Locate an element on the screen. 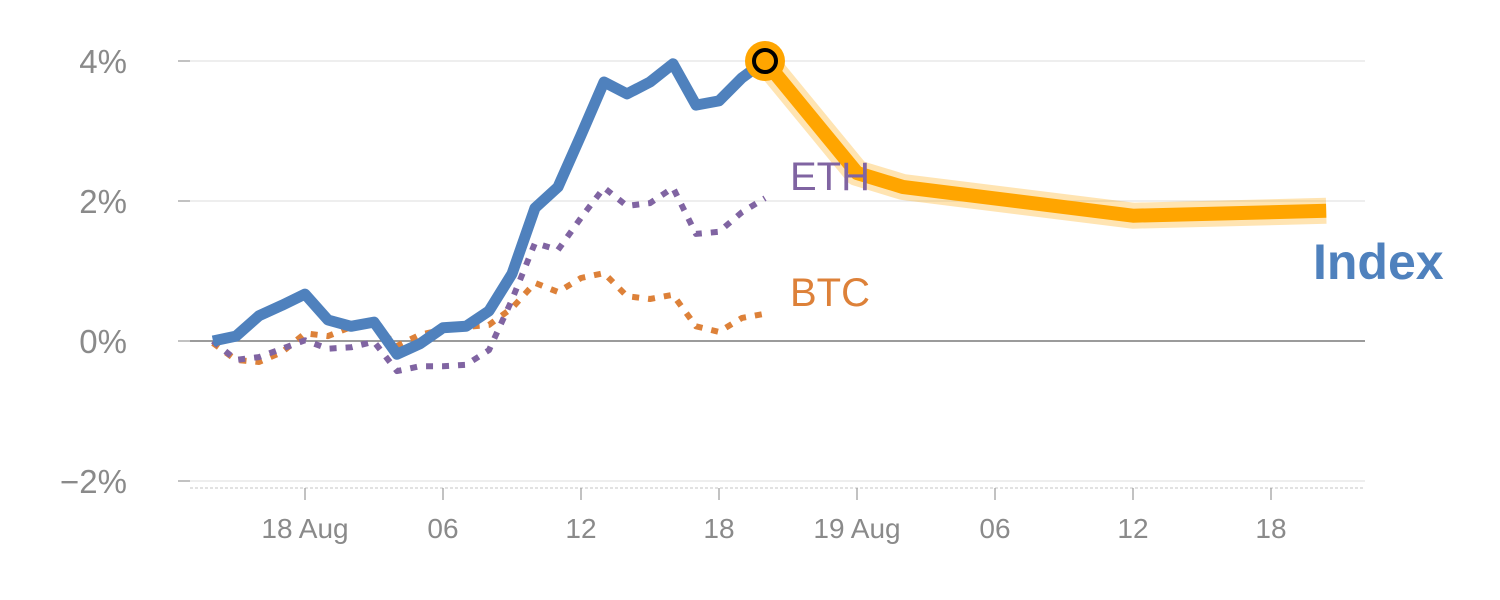 Image resolution: width=1500 pixels, height=600 pixels. series-label-btc: BTC is located at coordinates (830, 293).